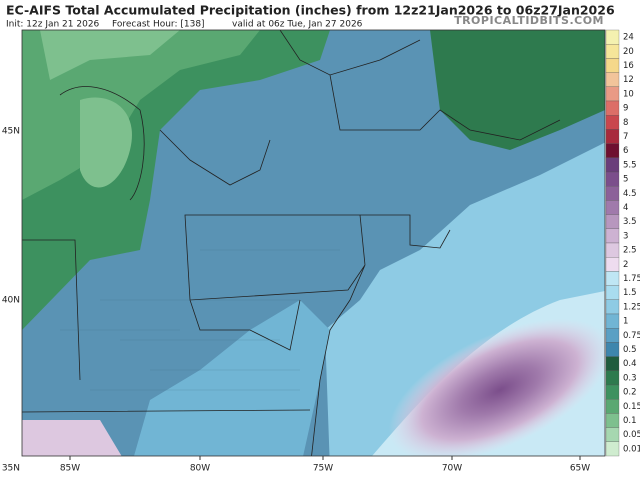 This screenshot has height=482, width=640. Describe the element at coordinates (496, 387) in the screenshot. I see `precip-max` at that location.